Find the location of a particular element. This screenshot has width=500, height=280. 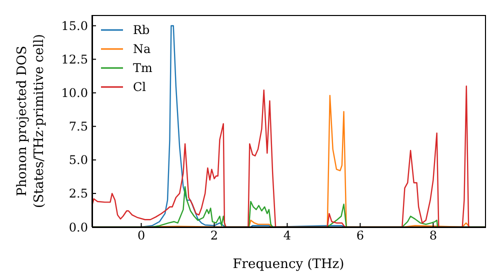

y-tick-label: 0.0 is located at coordinates (78, 227).